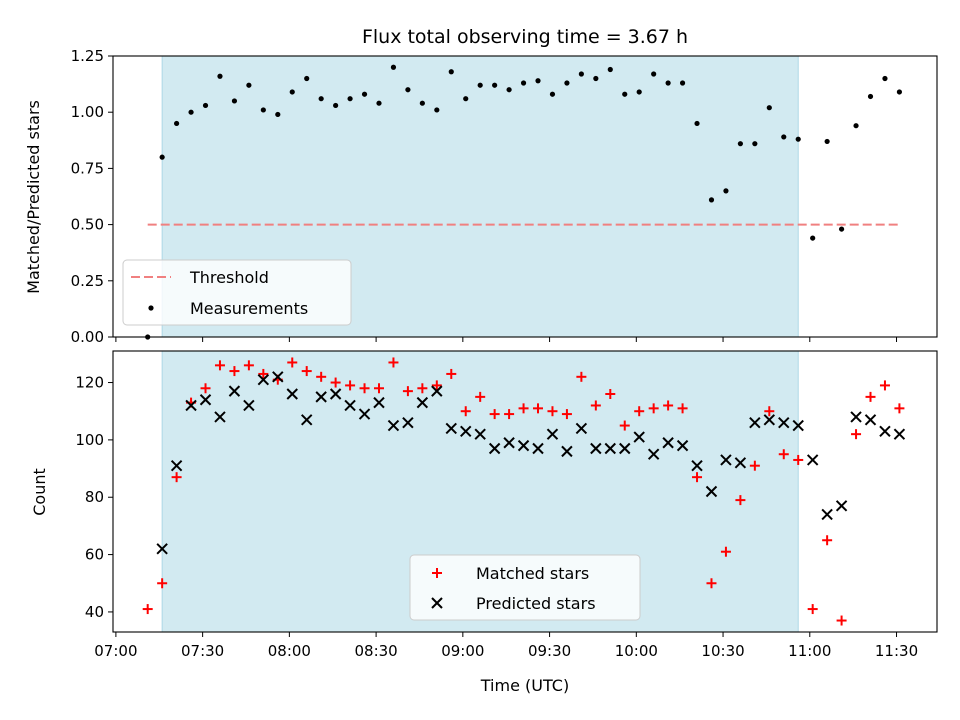  Describe the element at coordinates (89, 383) in the screenshot. I see `y-tick-label: 120` at that location.